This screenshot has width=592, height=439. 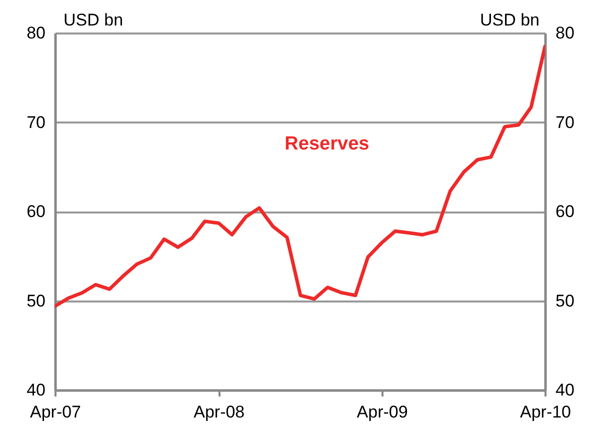 I want to click on y-tick-label: 60, so click(x=36, y=211).